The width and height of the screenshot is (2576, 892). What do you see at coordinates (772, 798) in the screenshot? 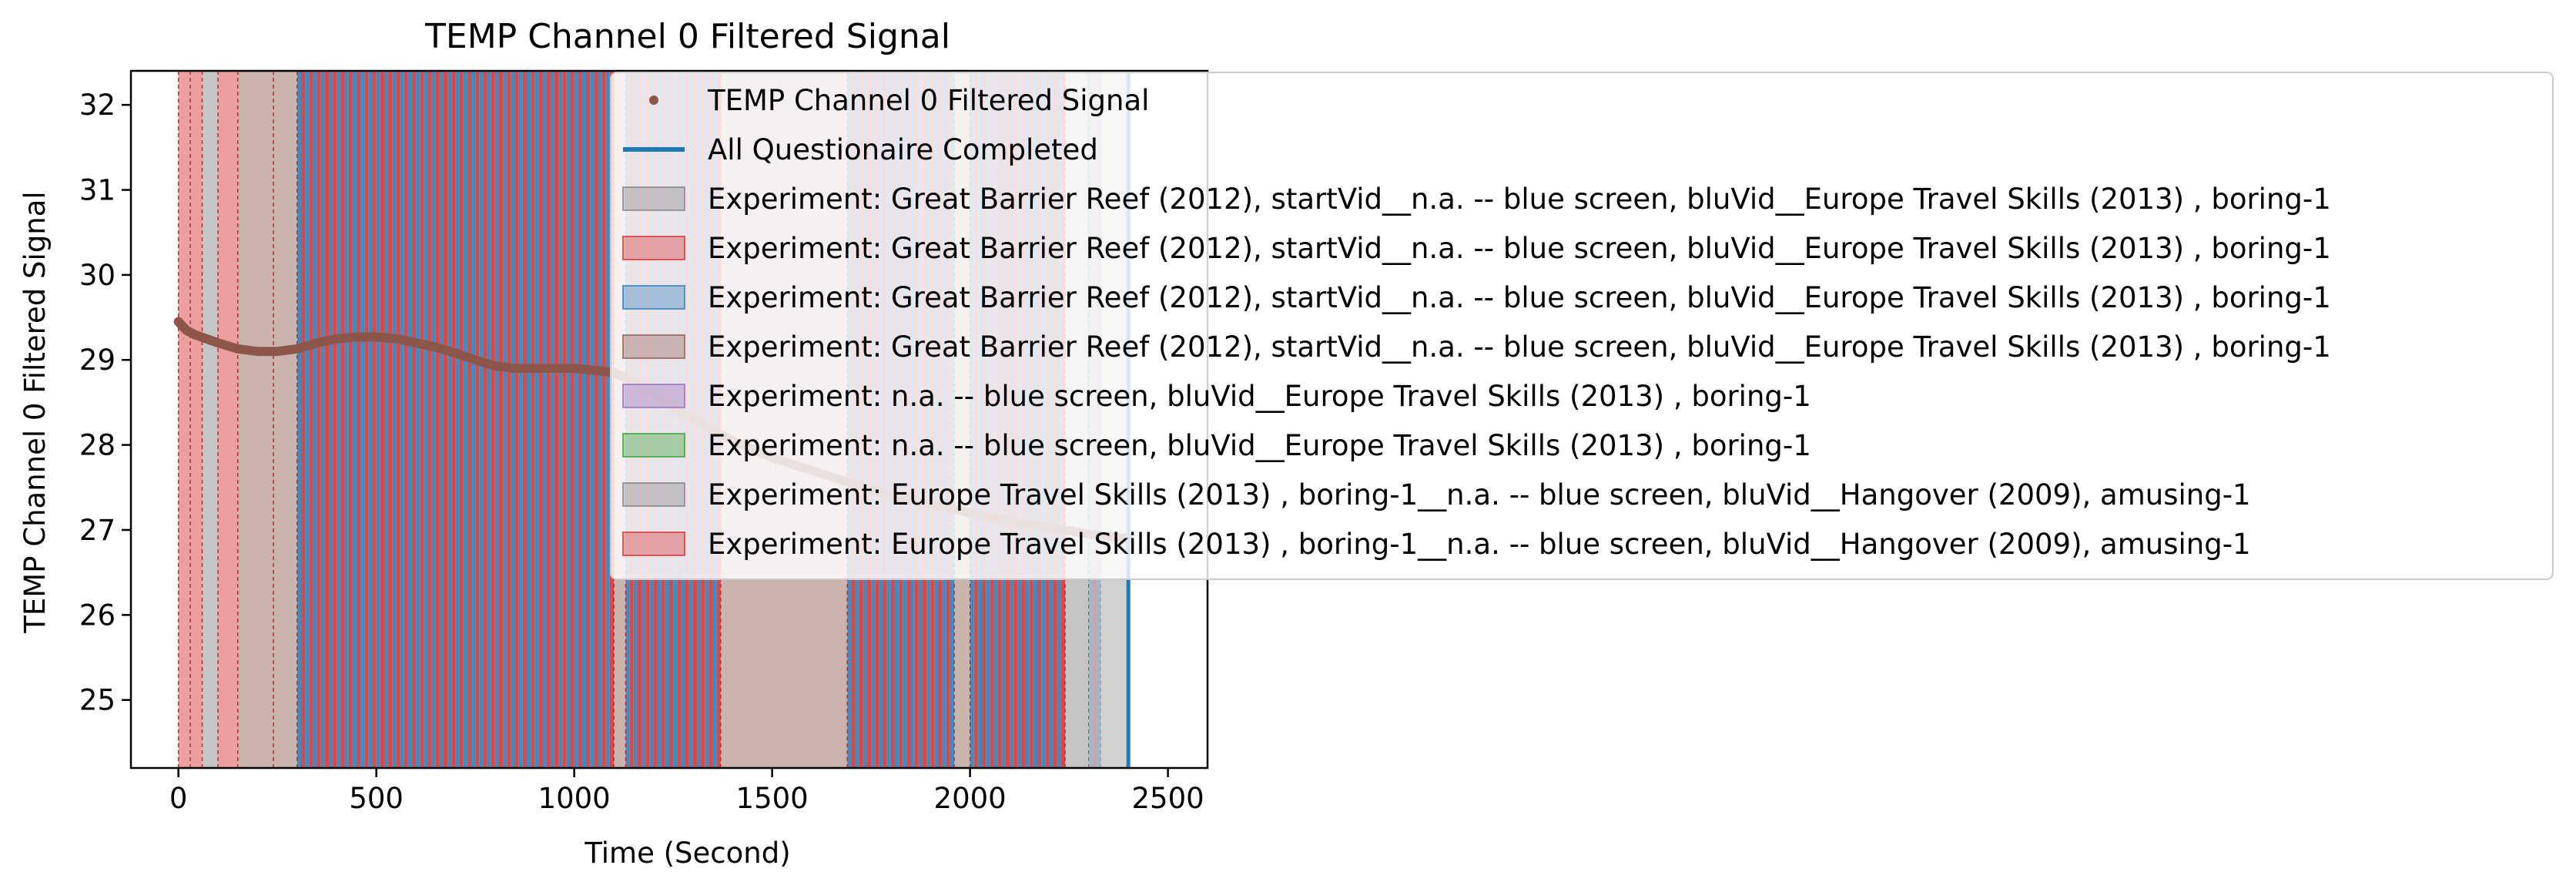
I see `x-tick-label: 1500` at bounding box center [772, 798].